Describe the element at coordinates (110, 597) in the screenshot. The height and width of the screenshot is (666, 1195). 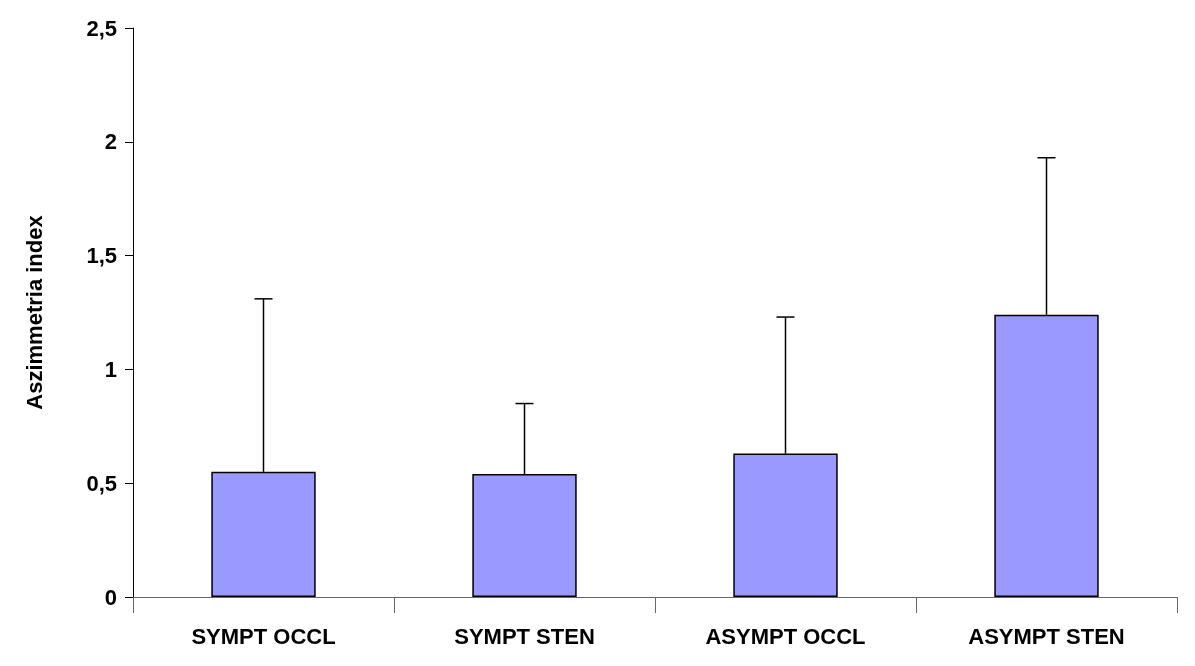
I see `y-tick-label: 0` at that location.